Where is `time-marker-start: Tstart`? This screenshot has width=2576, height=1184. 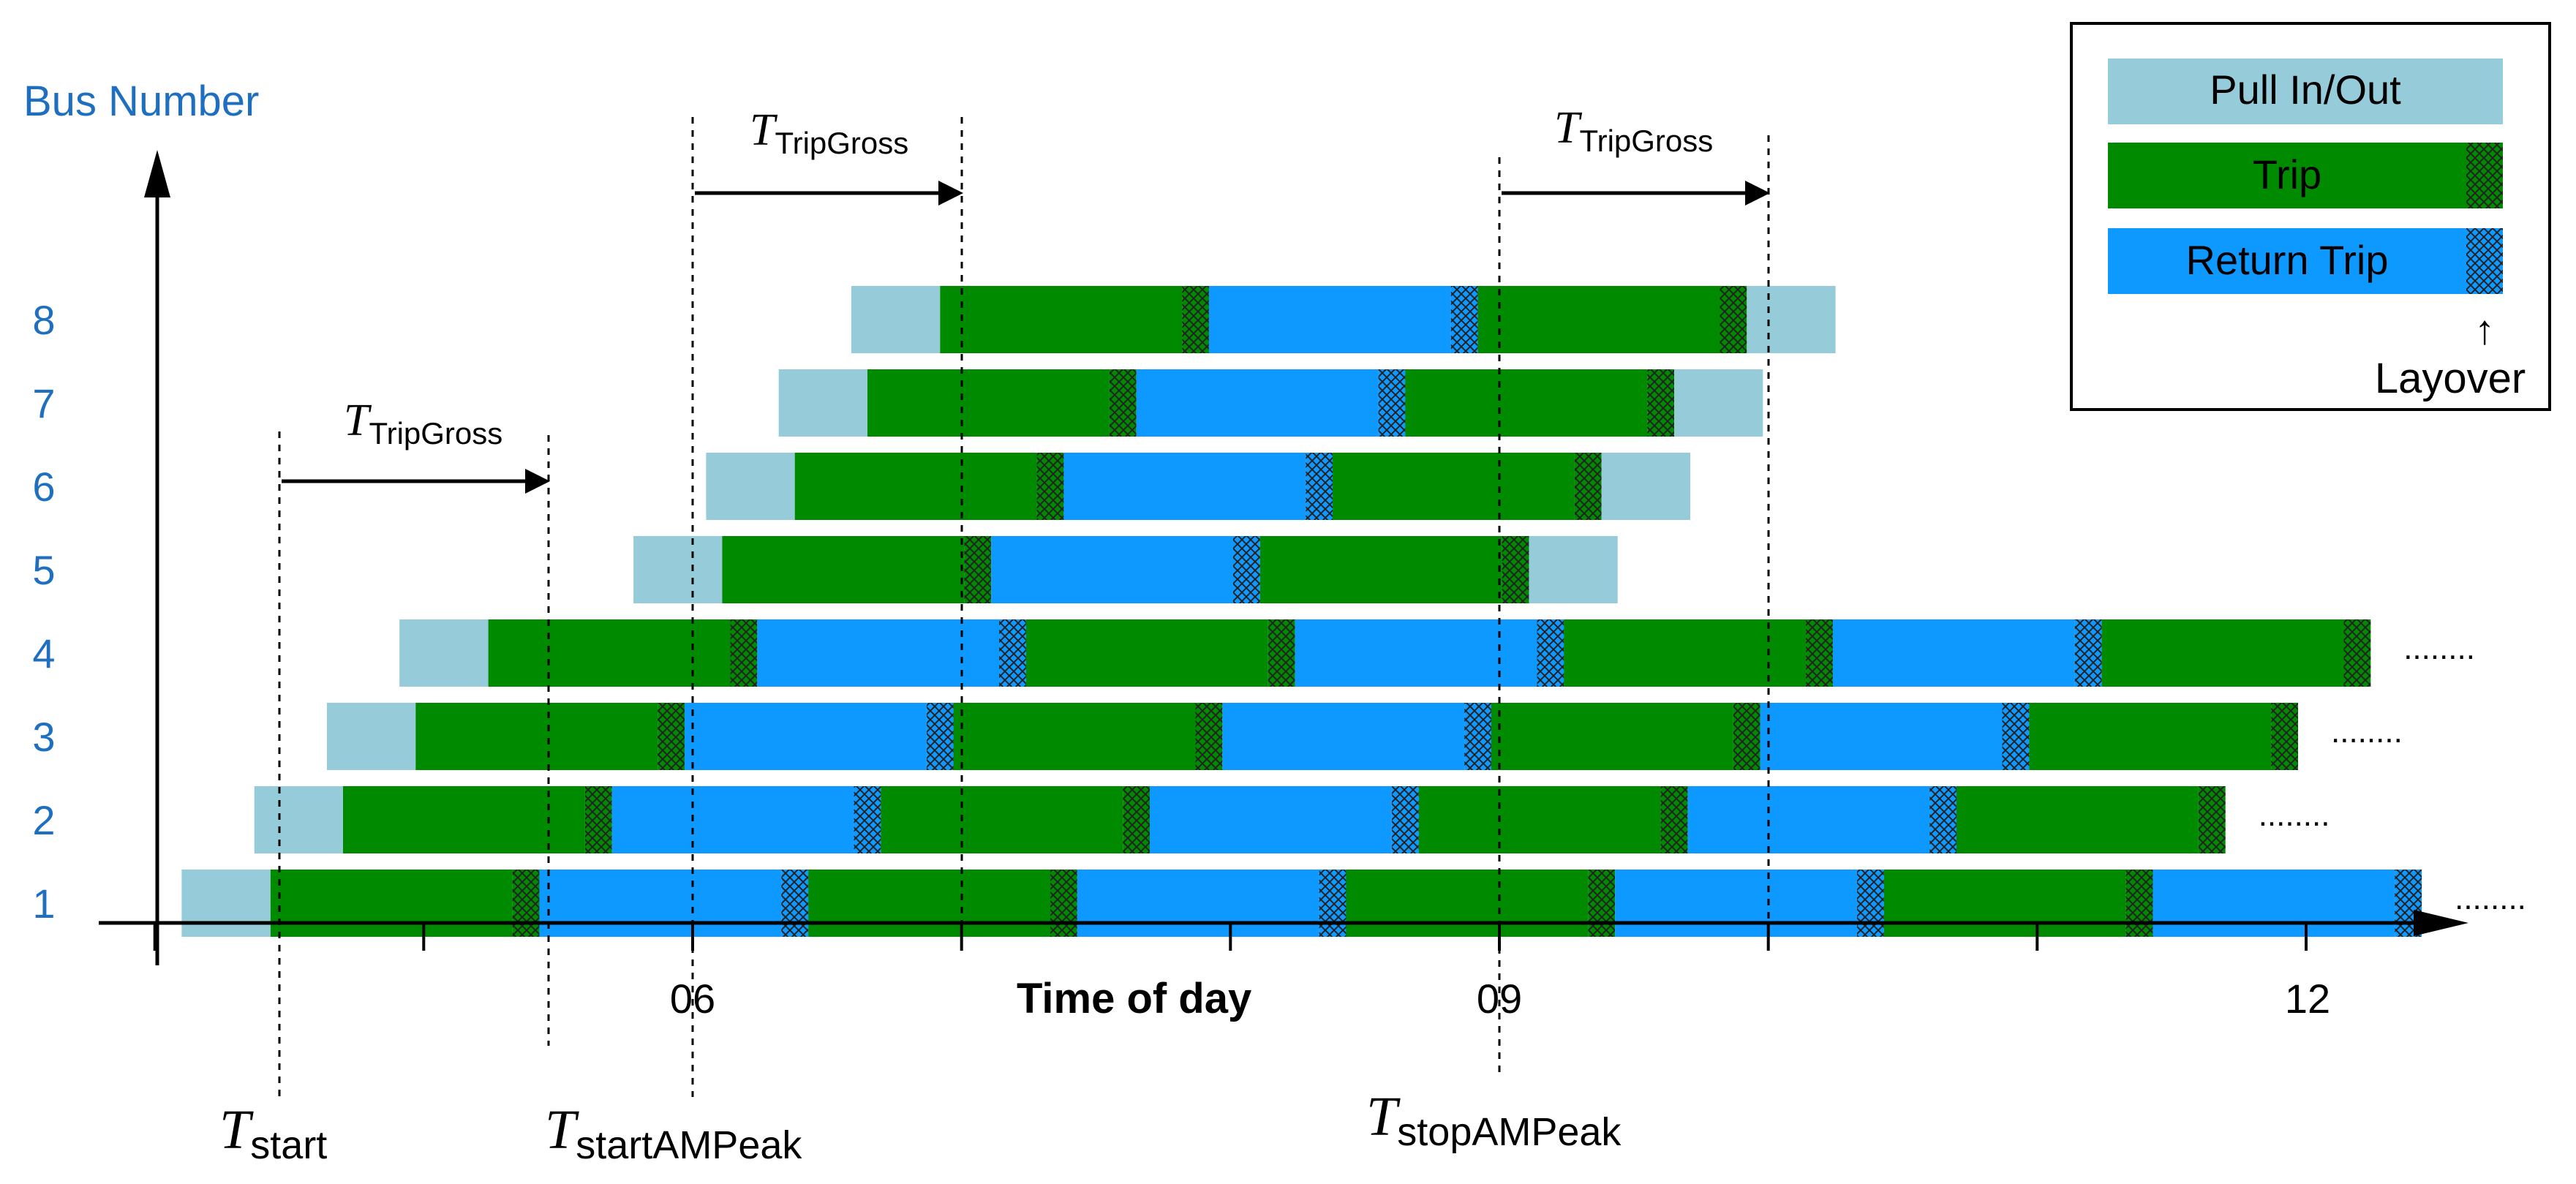 time-marker-start: Tstart is located at coordinates (273, 1133).